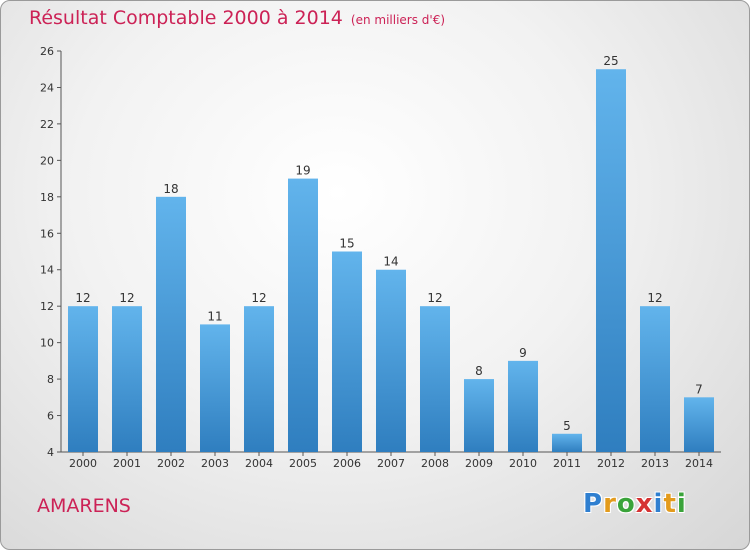 This screenshot has height=550, width=750. Describe the element at coordinates (215, 463) in the screenshot. I see `x-tick-label: 2003` at that location.